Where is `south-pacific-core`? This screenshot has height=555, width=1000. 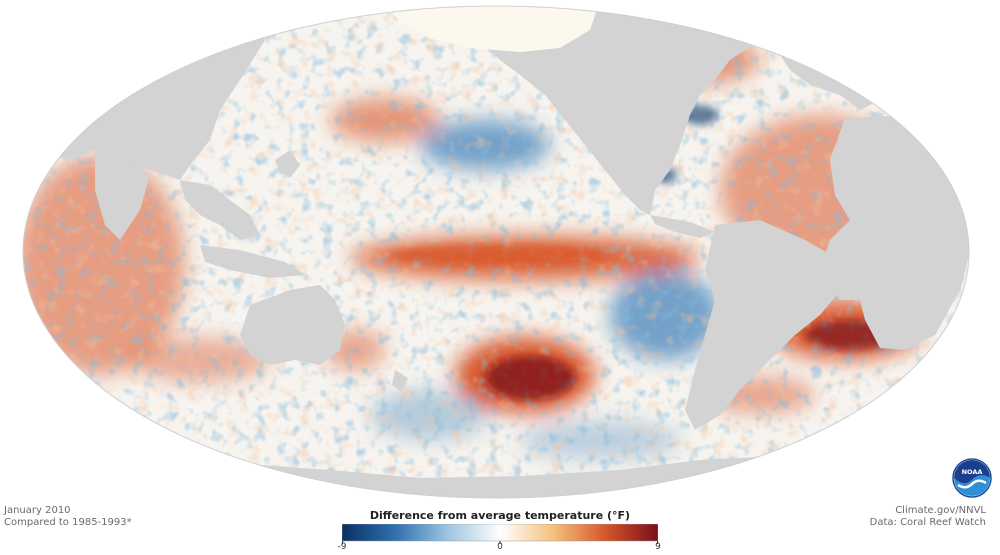 south-pacific-core is located at coordinates (530, 378).